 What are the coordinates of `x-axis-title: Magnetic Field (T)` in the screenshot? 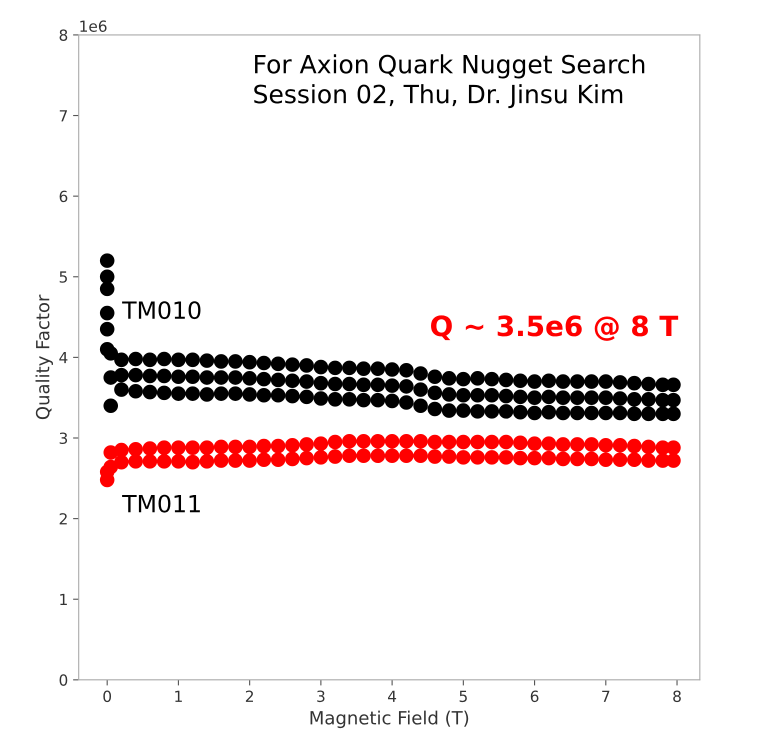 It's located at (389, 719).